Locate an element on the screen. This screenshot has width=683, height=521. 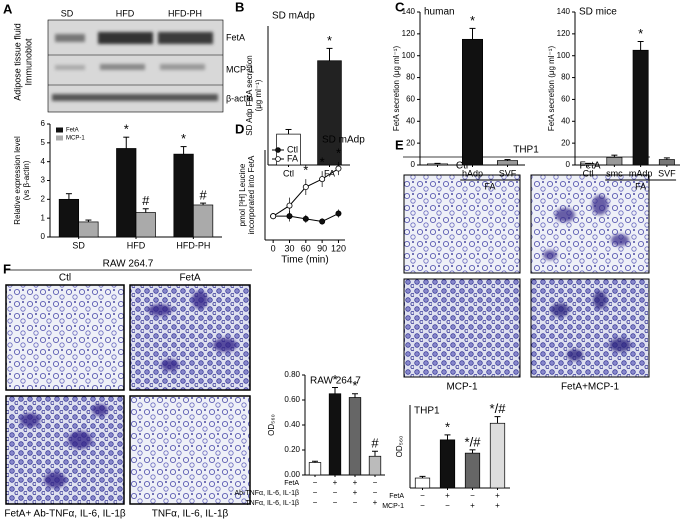
panel-label: E is located at coordinates (399, 144).